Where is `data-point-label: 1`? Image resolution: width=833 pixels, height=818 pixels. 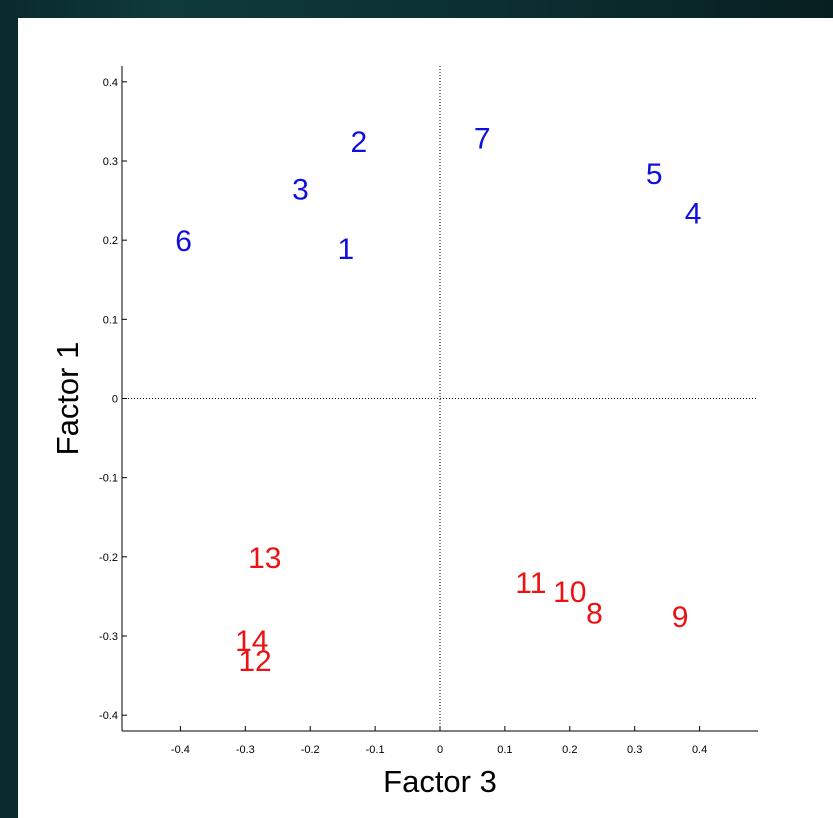 data-point-label: 1 is located at coordinates (346, 249).